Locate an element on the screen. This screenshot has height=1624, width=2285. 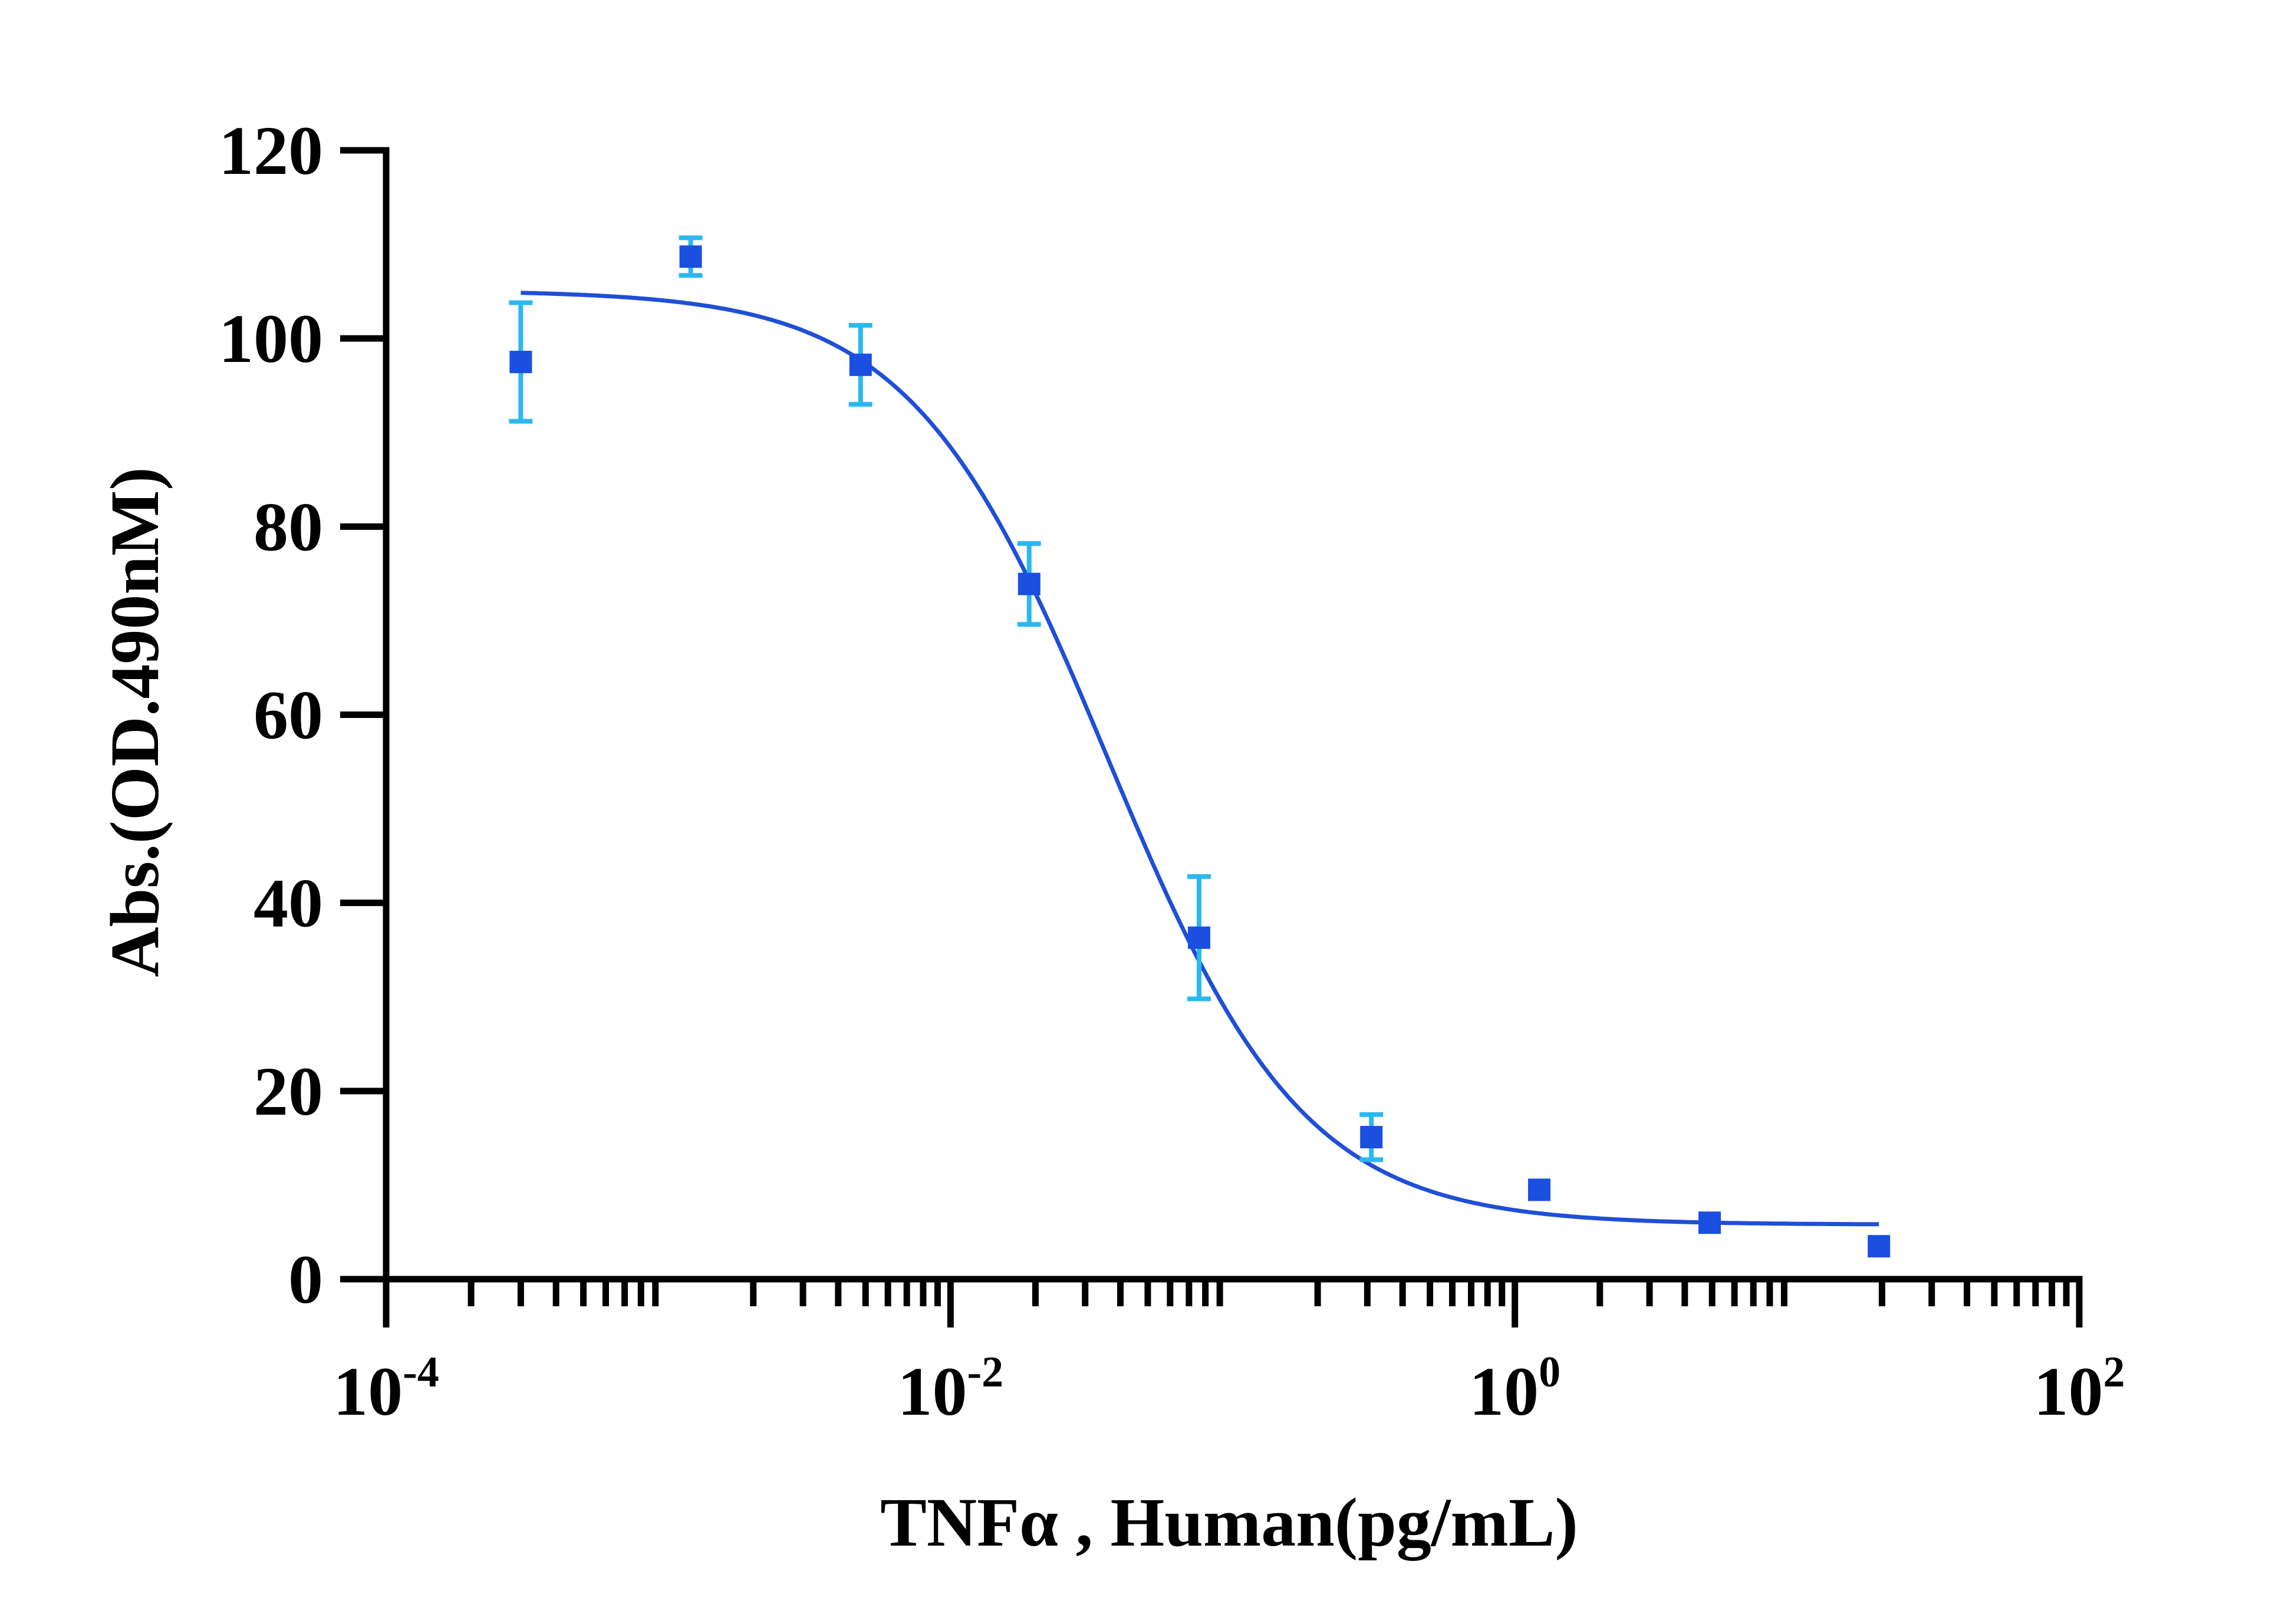
x-tick-labels: 10⁻⁴ 10⁻² 10⁰ 10² is located at coordinates (1229, 1389).